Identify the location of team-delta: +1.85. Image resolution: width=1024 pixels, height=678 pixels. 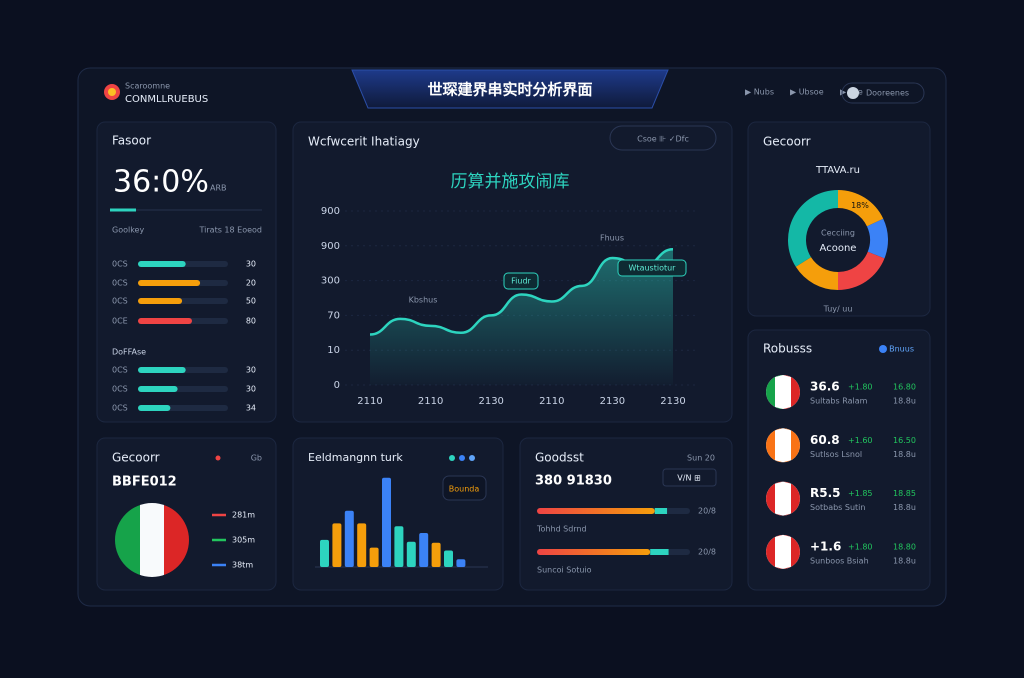
(860, 493).